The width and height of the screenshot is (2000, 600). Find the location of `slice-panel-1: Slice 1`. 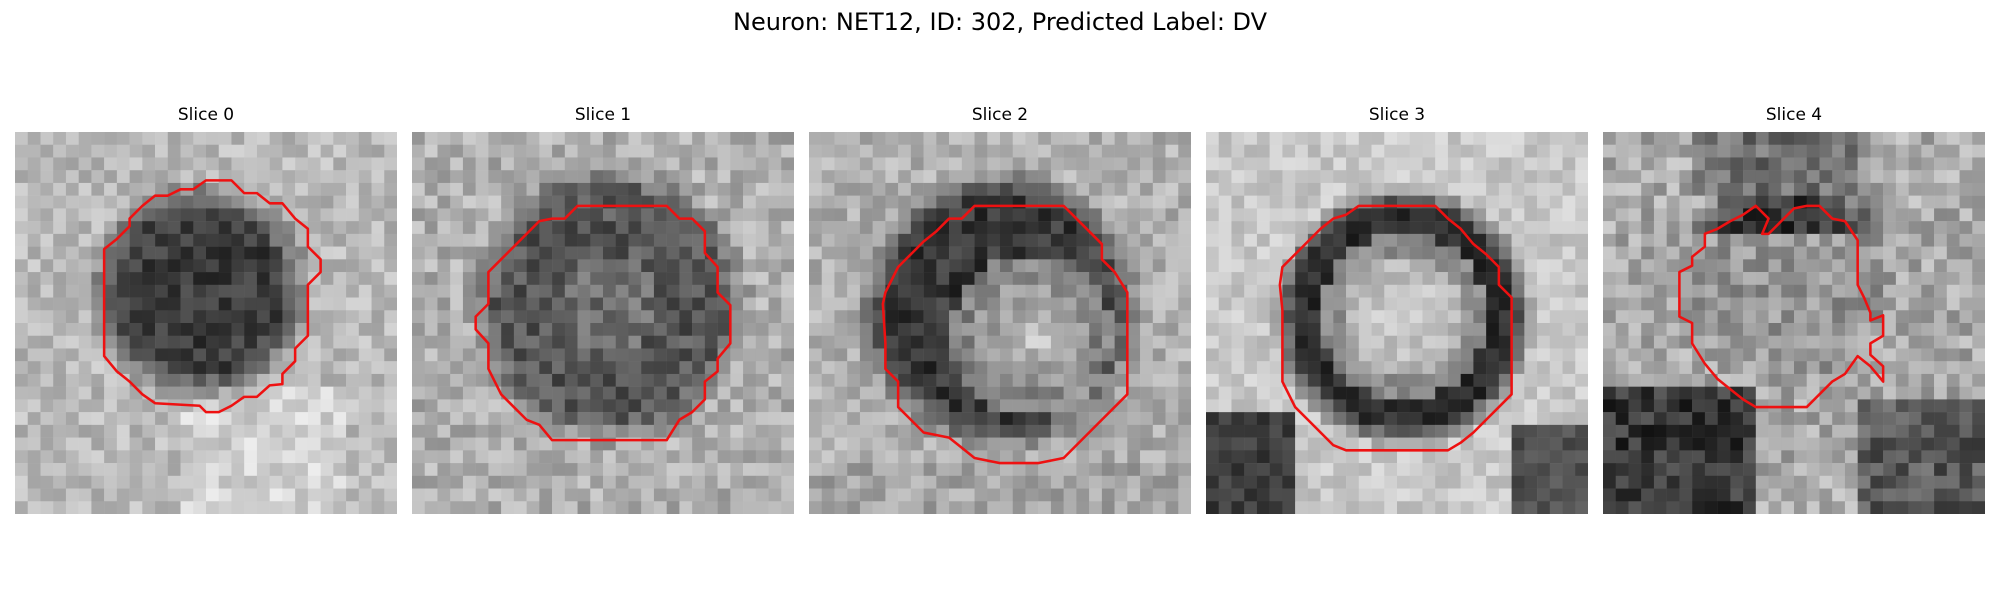

slice-panel-1: Slice 1 is located at coordinates (603, 309).